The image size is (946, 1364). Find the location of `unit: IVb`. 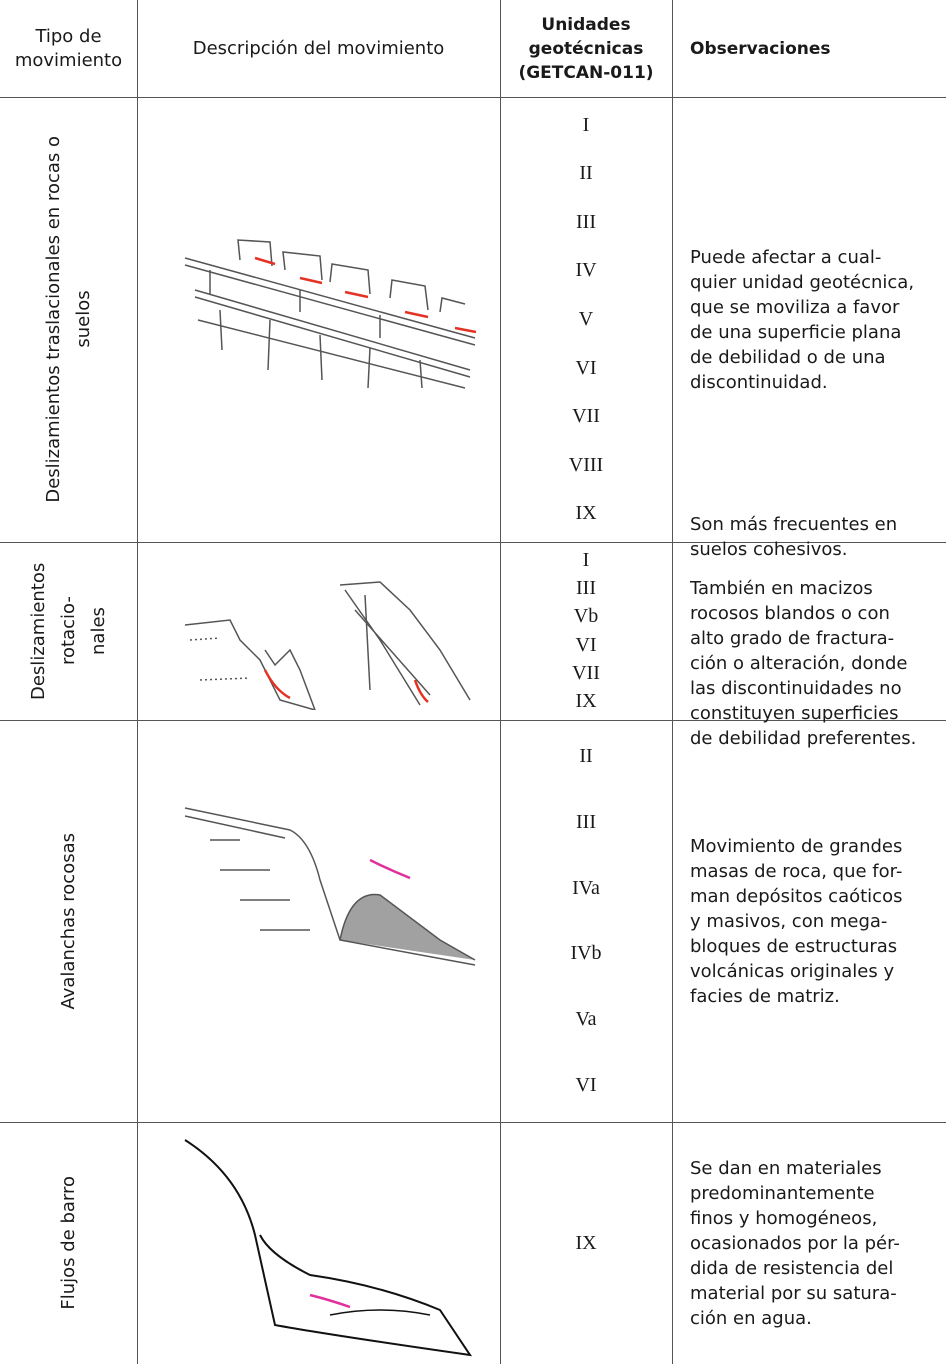

unit: IVb is located at coordinates (586, 953).